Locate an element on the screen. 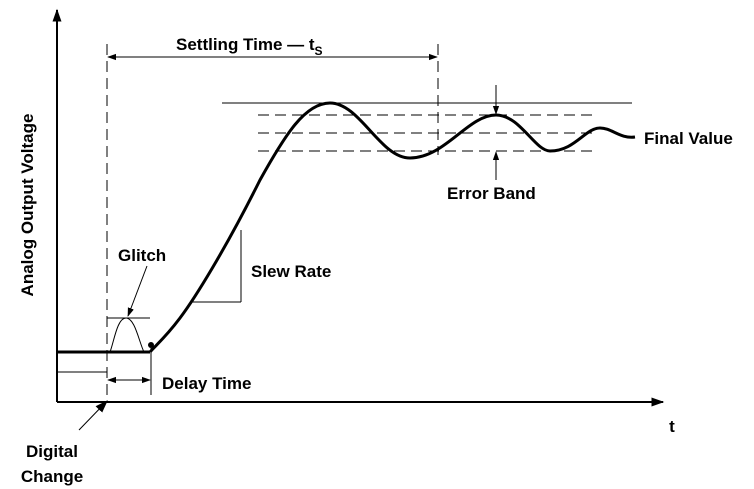 The height and width of the screenshot is (489, 754). slew-rate-label: Slew Rate is located at coordinates (291, 271).